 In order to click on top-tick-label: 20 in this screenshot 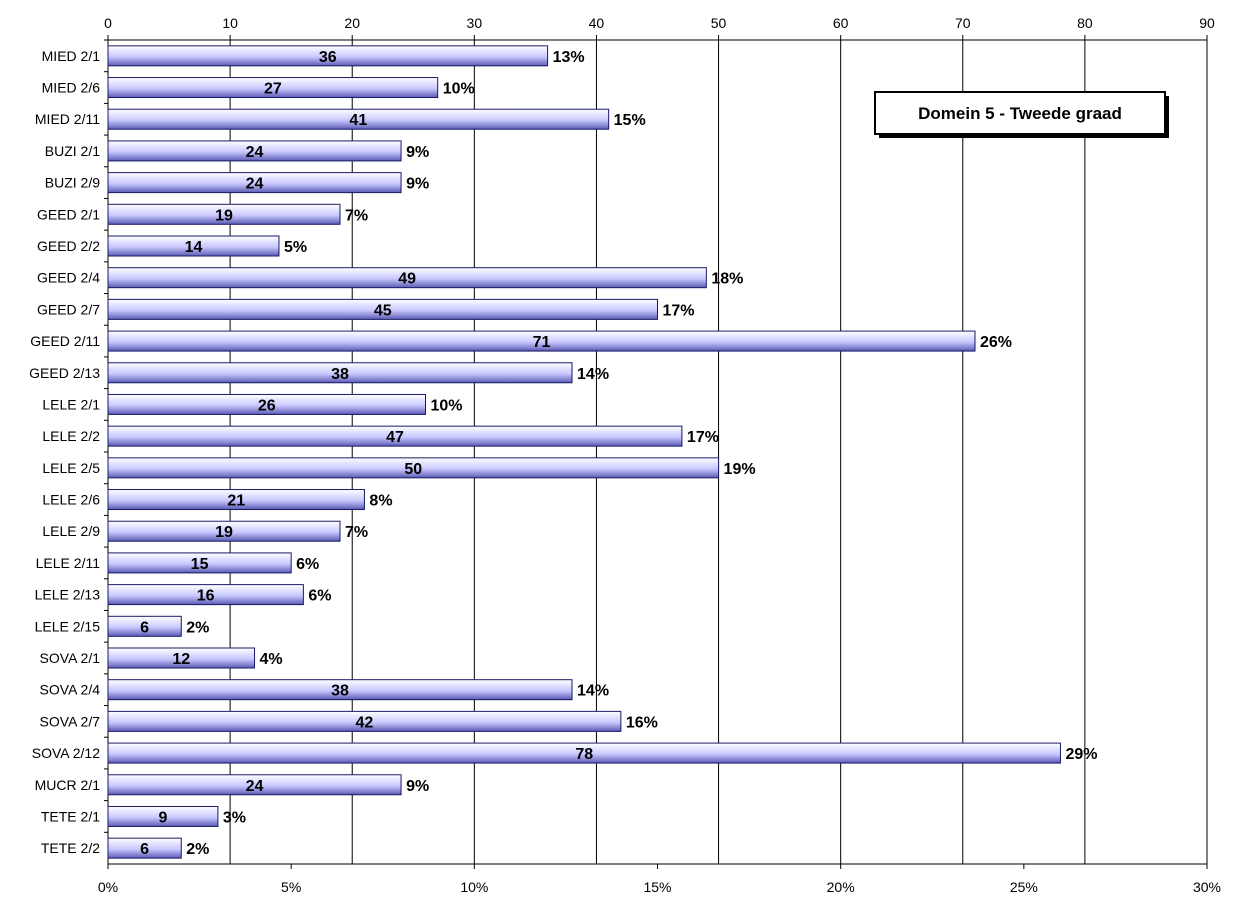, I will do `click(352, 23)`.